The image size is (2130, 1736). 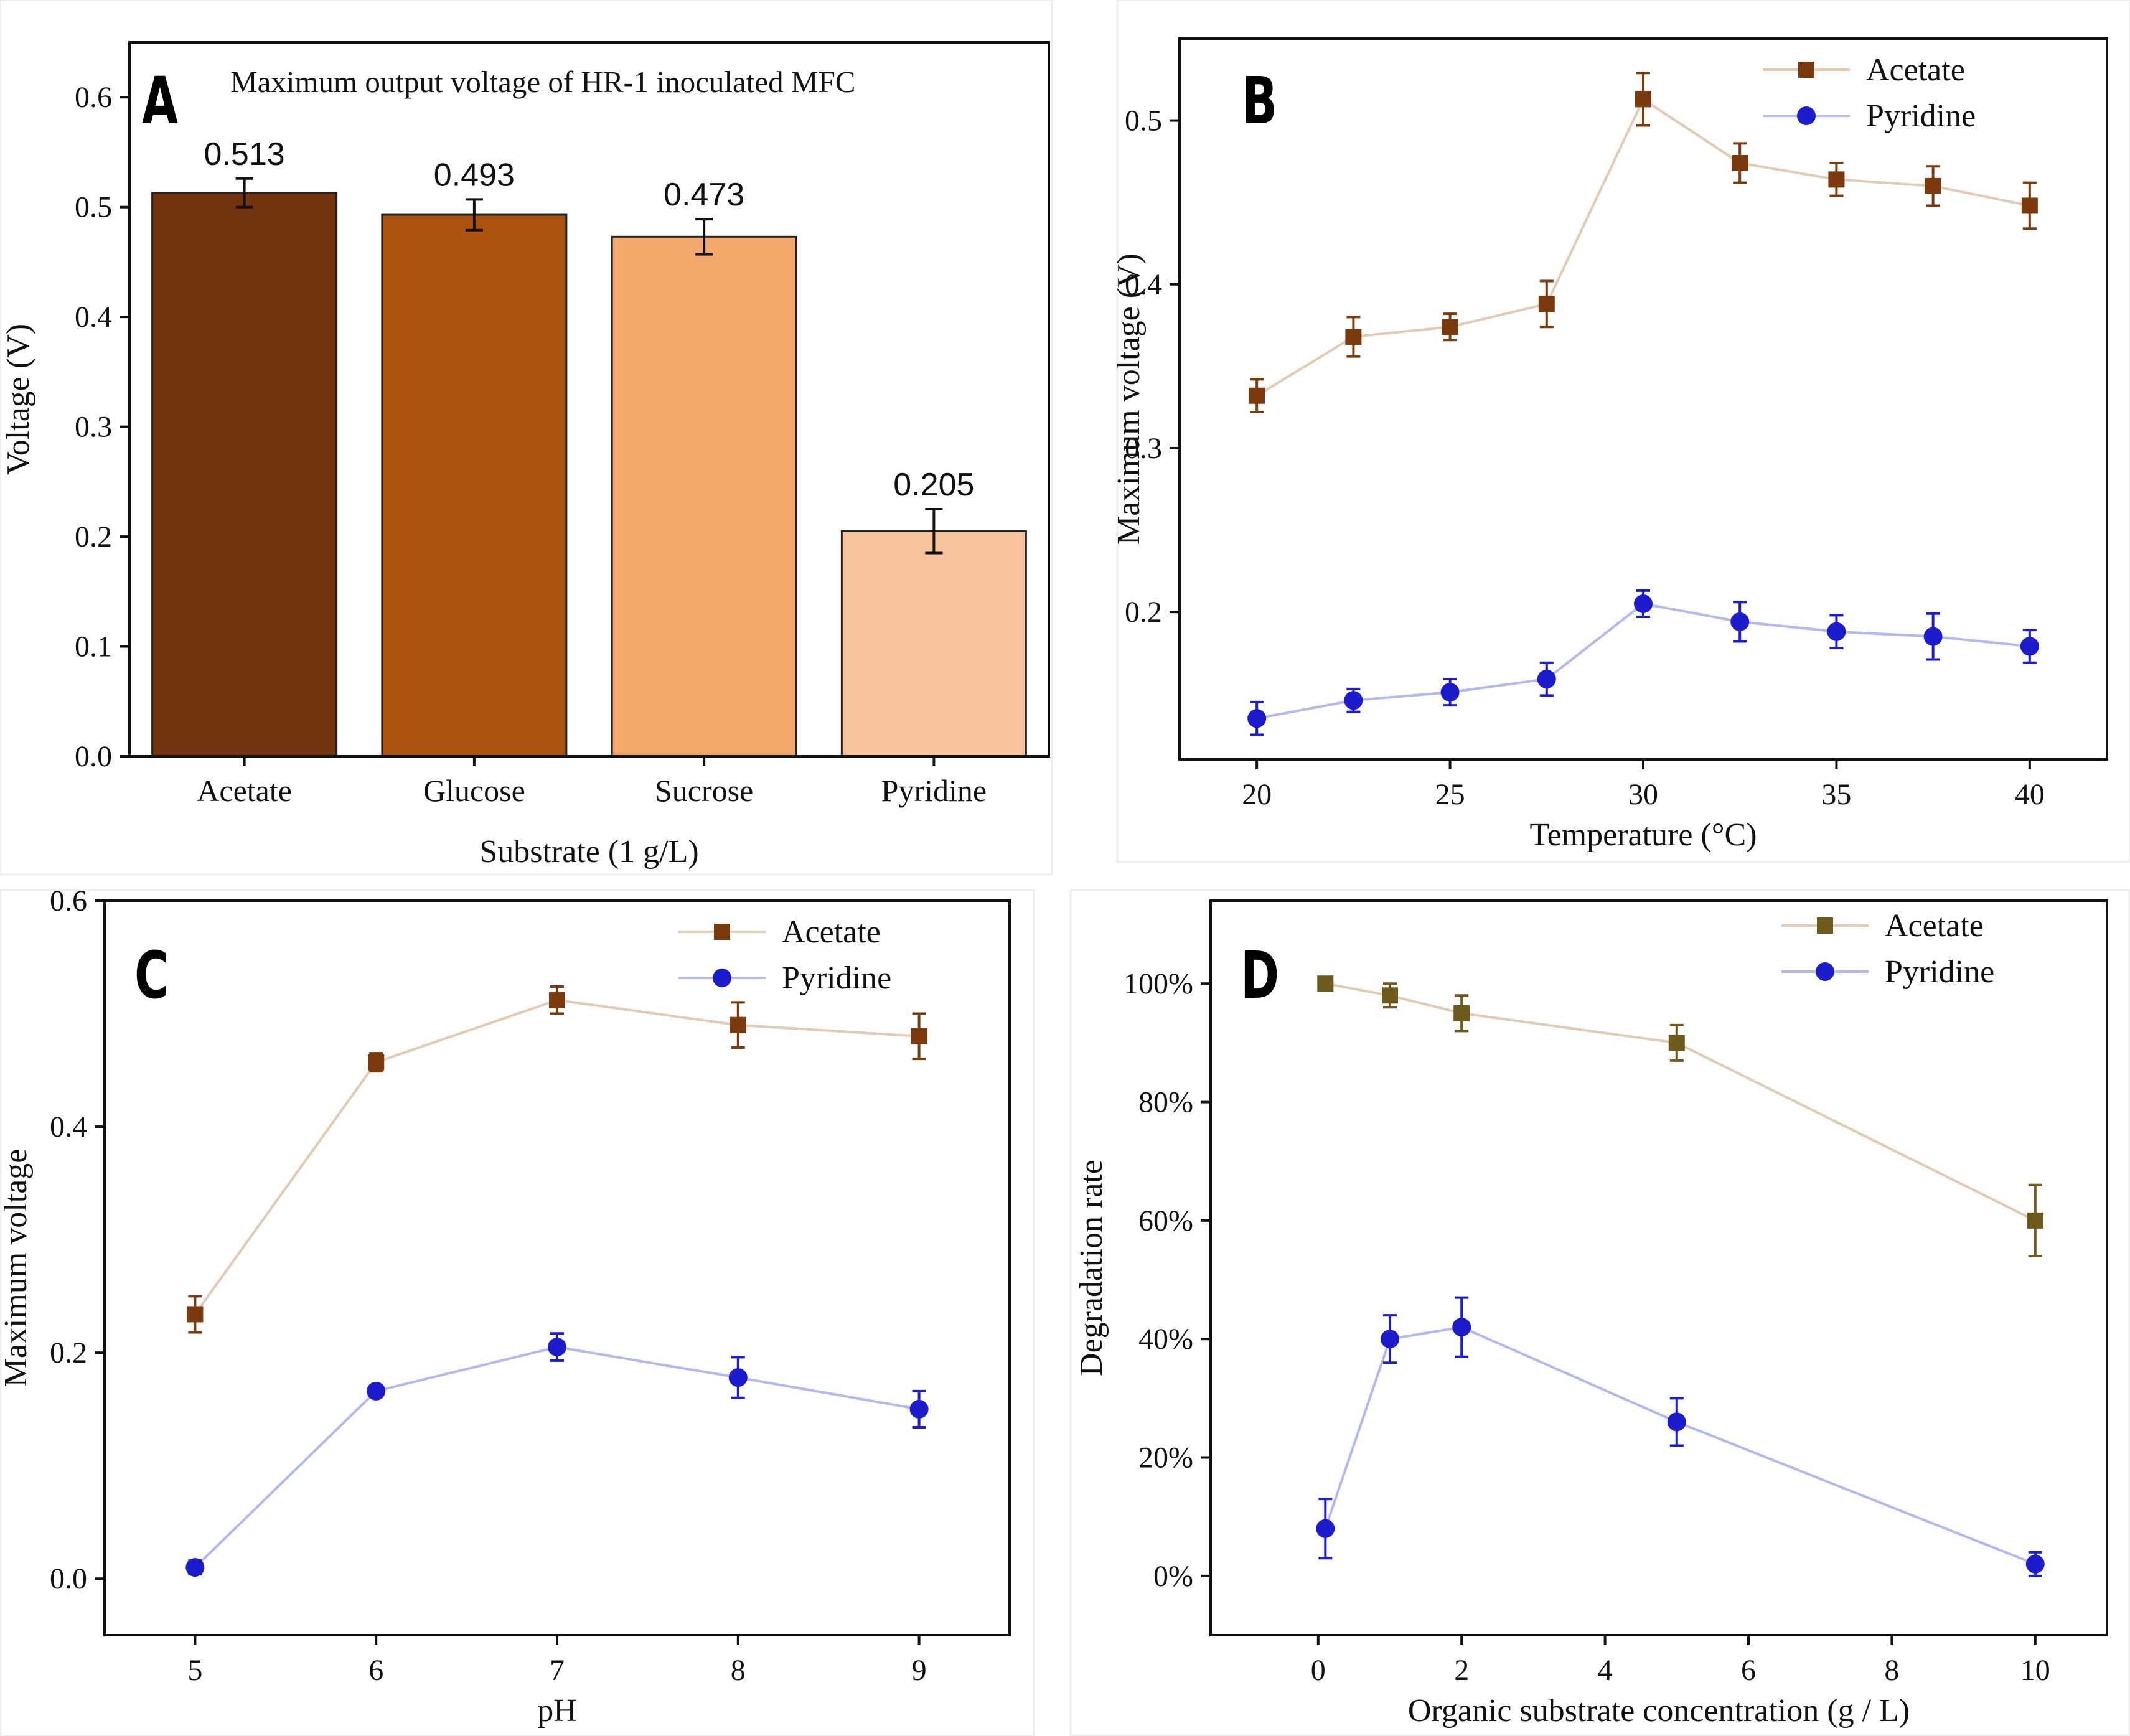 What do you see at coordinates (920, 1670) in the screenshot?
I see `x-tick-label: 9` at bounding box center [920, 1670].